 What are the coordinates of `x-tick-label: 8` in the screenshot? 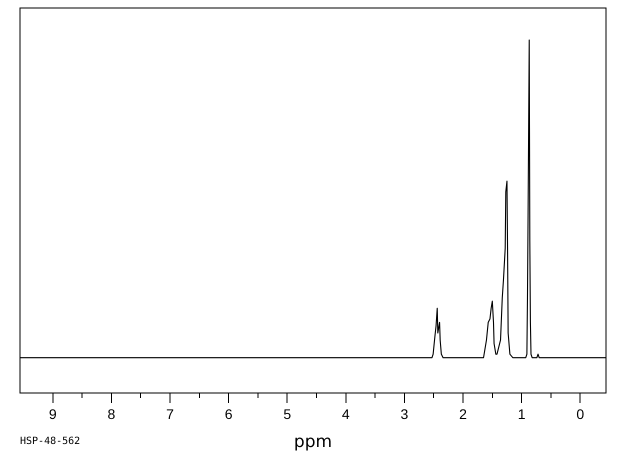 It's located at (112, 414).